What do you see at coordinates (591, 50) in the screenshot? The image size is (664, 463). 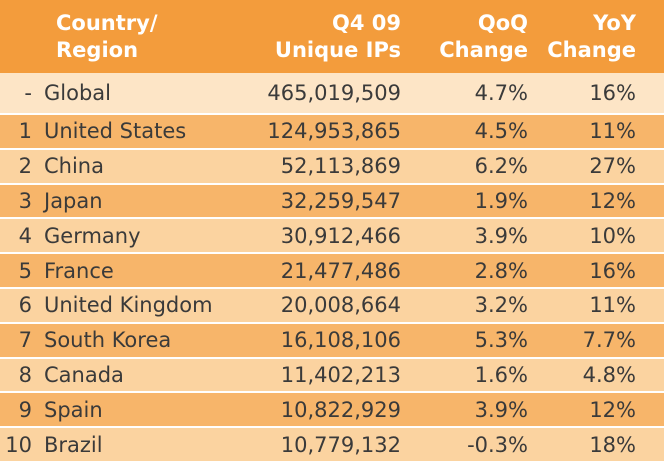 I see `header-yoy-line2: Change` at bounding box center [591, 50].